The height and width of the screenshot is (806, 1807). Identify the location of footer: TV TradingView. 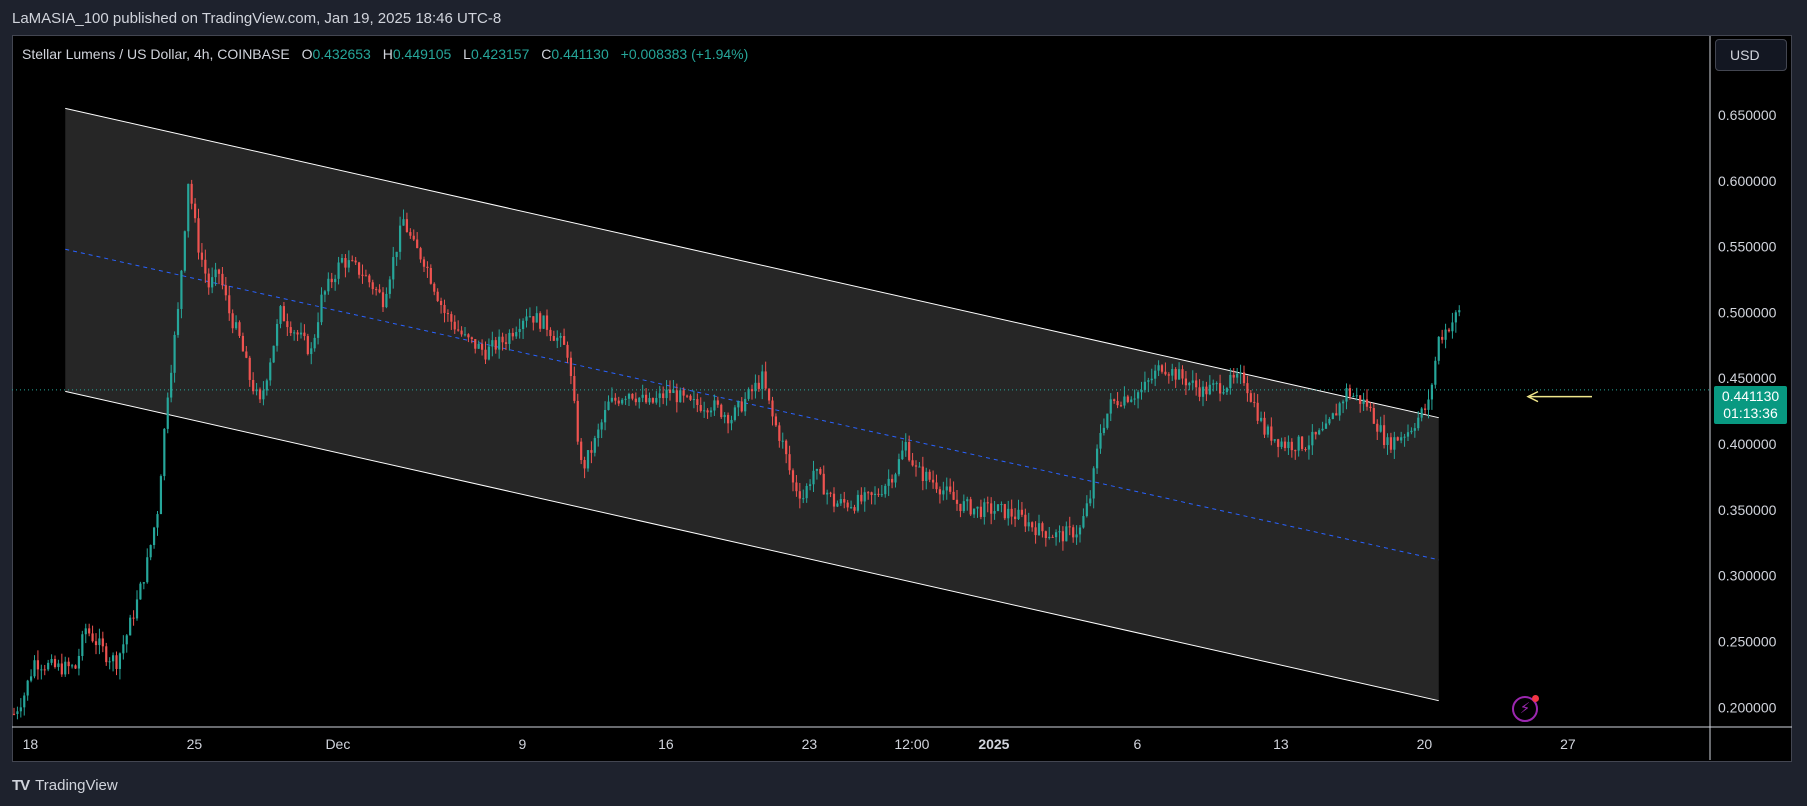
(65, 785).